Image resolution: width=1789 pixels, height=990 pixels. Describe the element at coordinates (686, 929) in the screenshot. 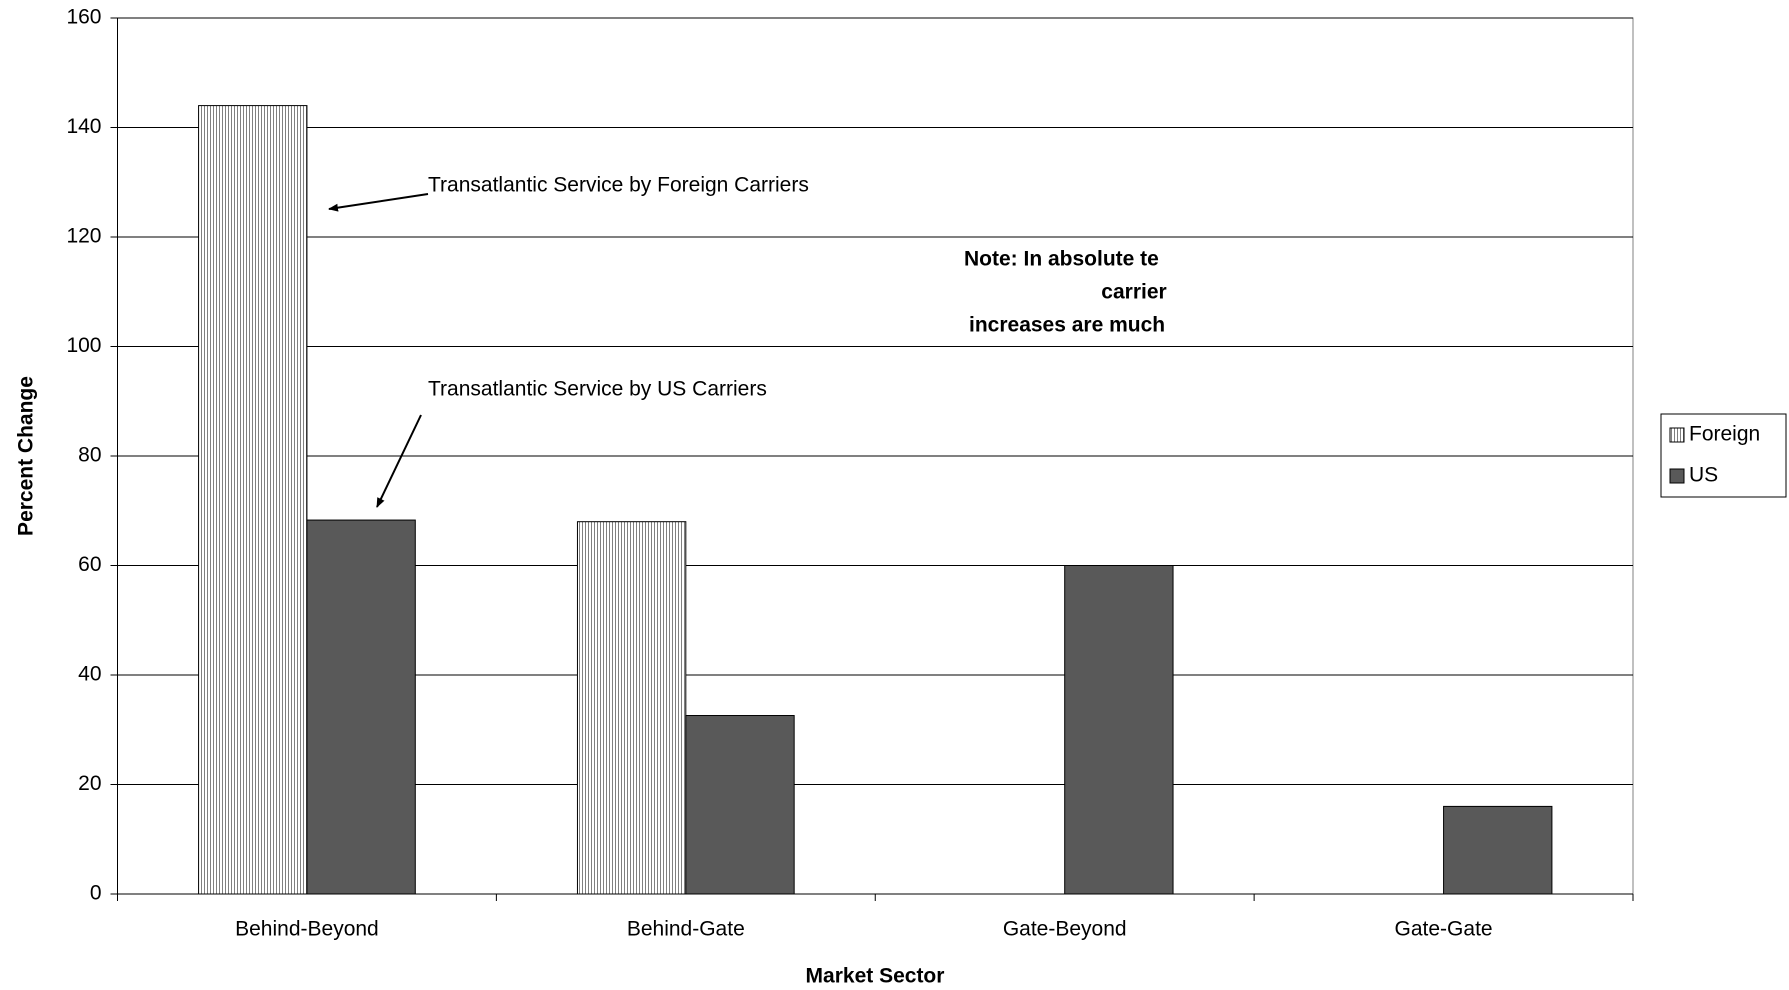

I see `x-tick-label: Behind-Gate` at that location.